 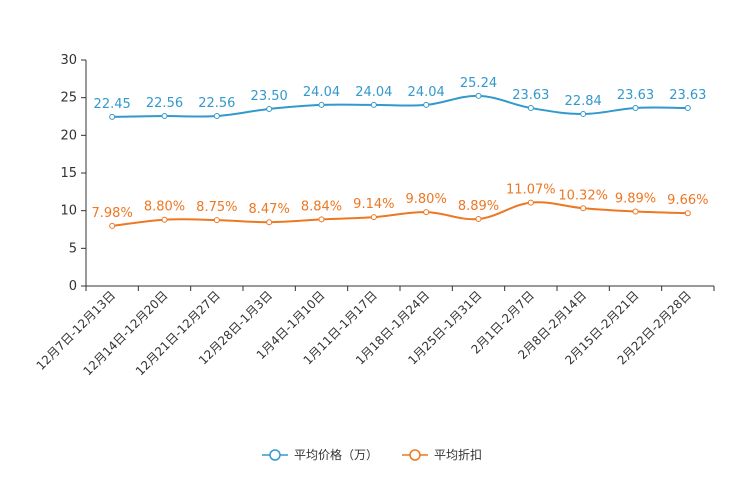 What do you see at coordinates (216, 207) in the screenshot?
I see `data-label: 8.75%` at bounding box center [216, 207].